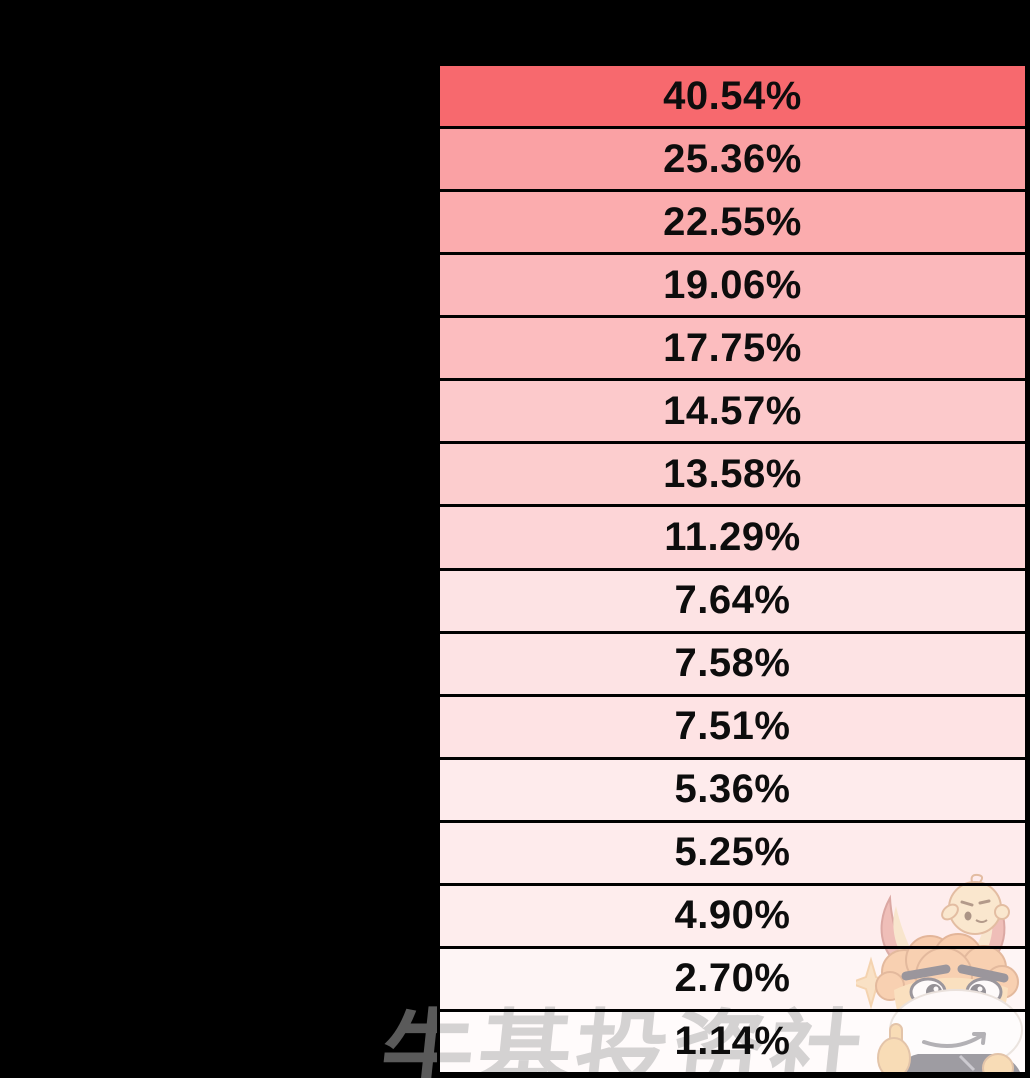  I want to click on cell-value: 7.58%, so click(732, 663).